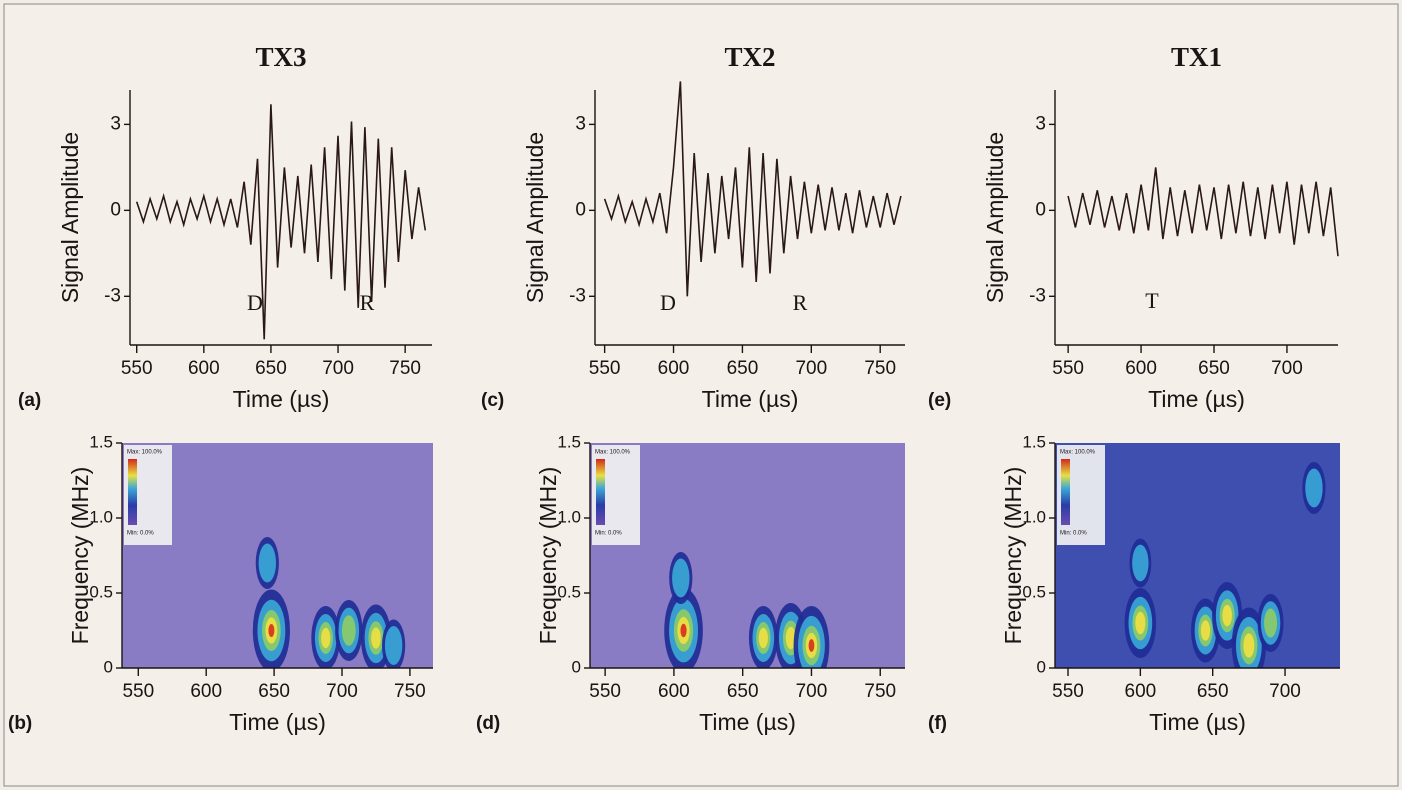 This screenshot has width=1402, height=790. Describe the element at coordinates (29, 400) in the screenshot. I see `panel-label: (a)` at that location.